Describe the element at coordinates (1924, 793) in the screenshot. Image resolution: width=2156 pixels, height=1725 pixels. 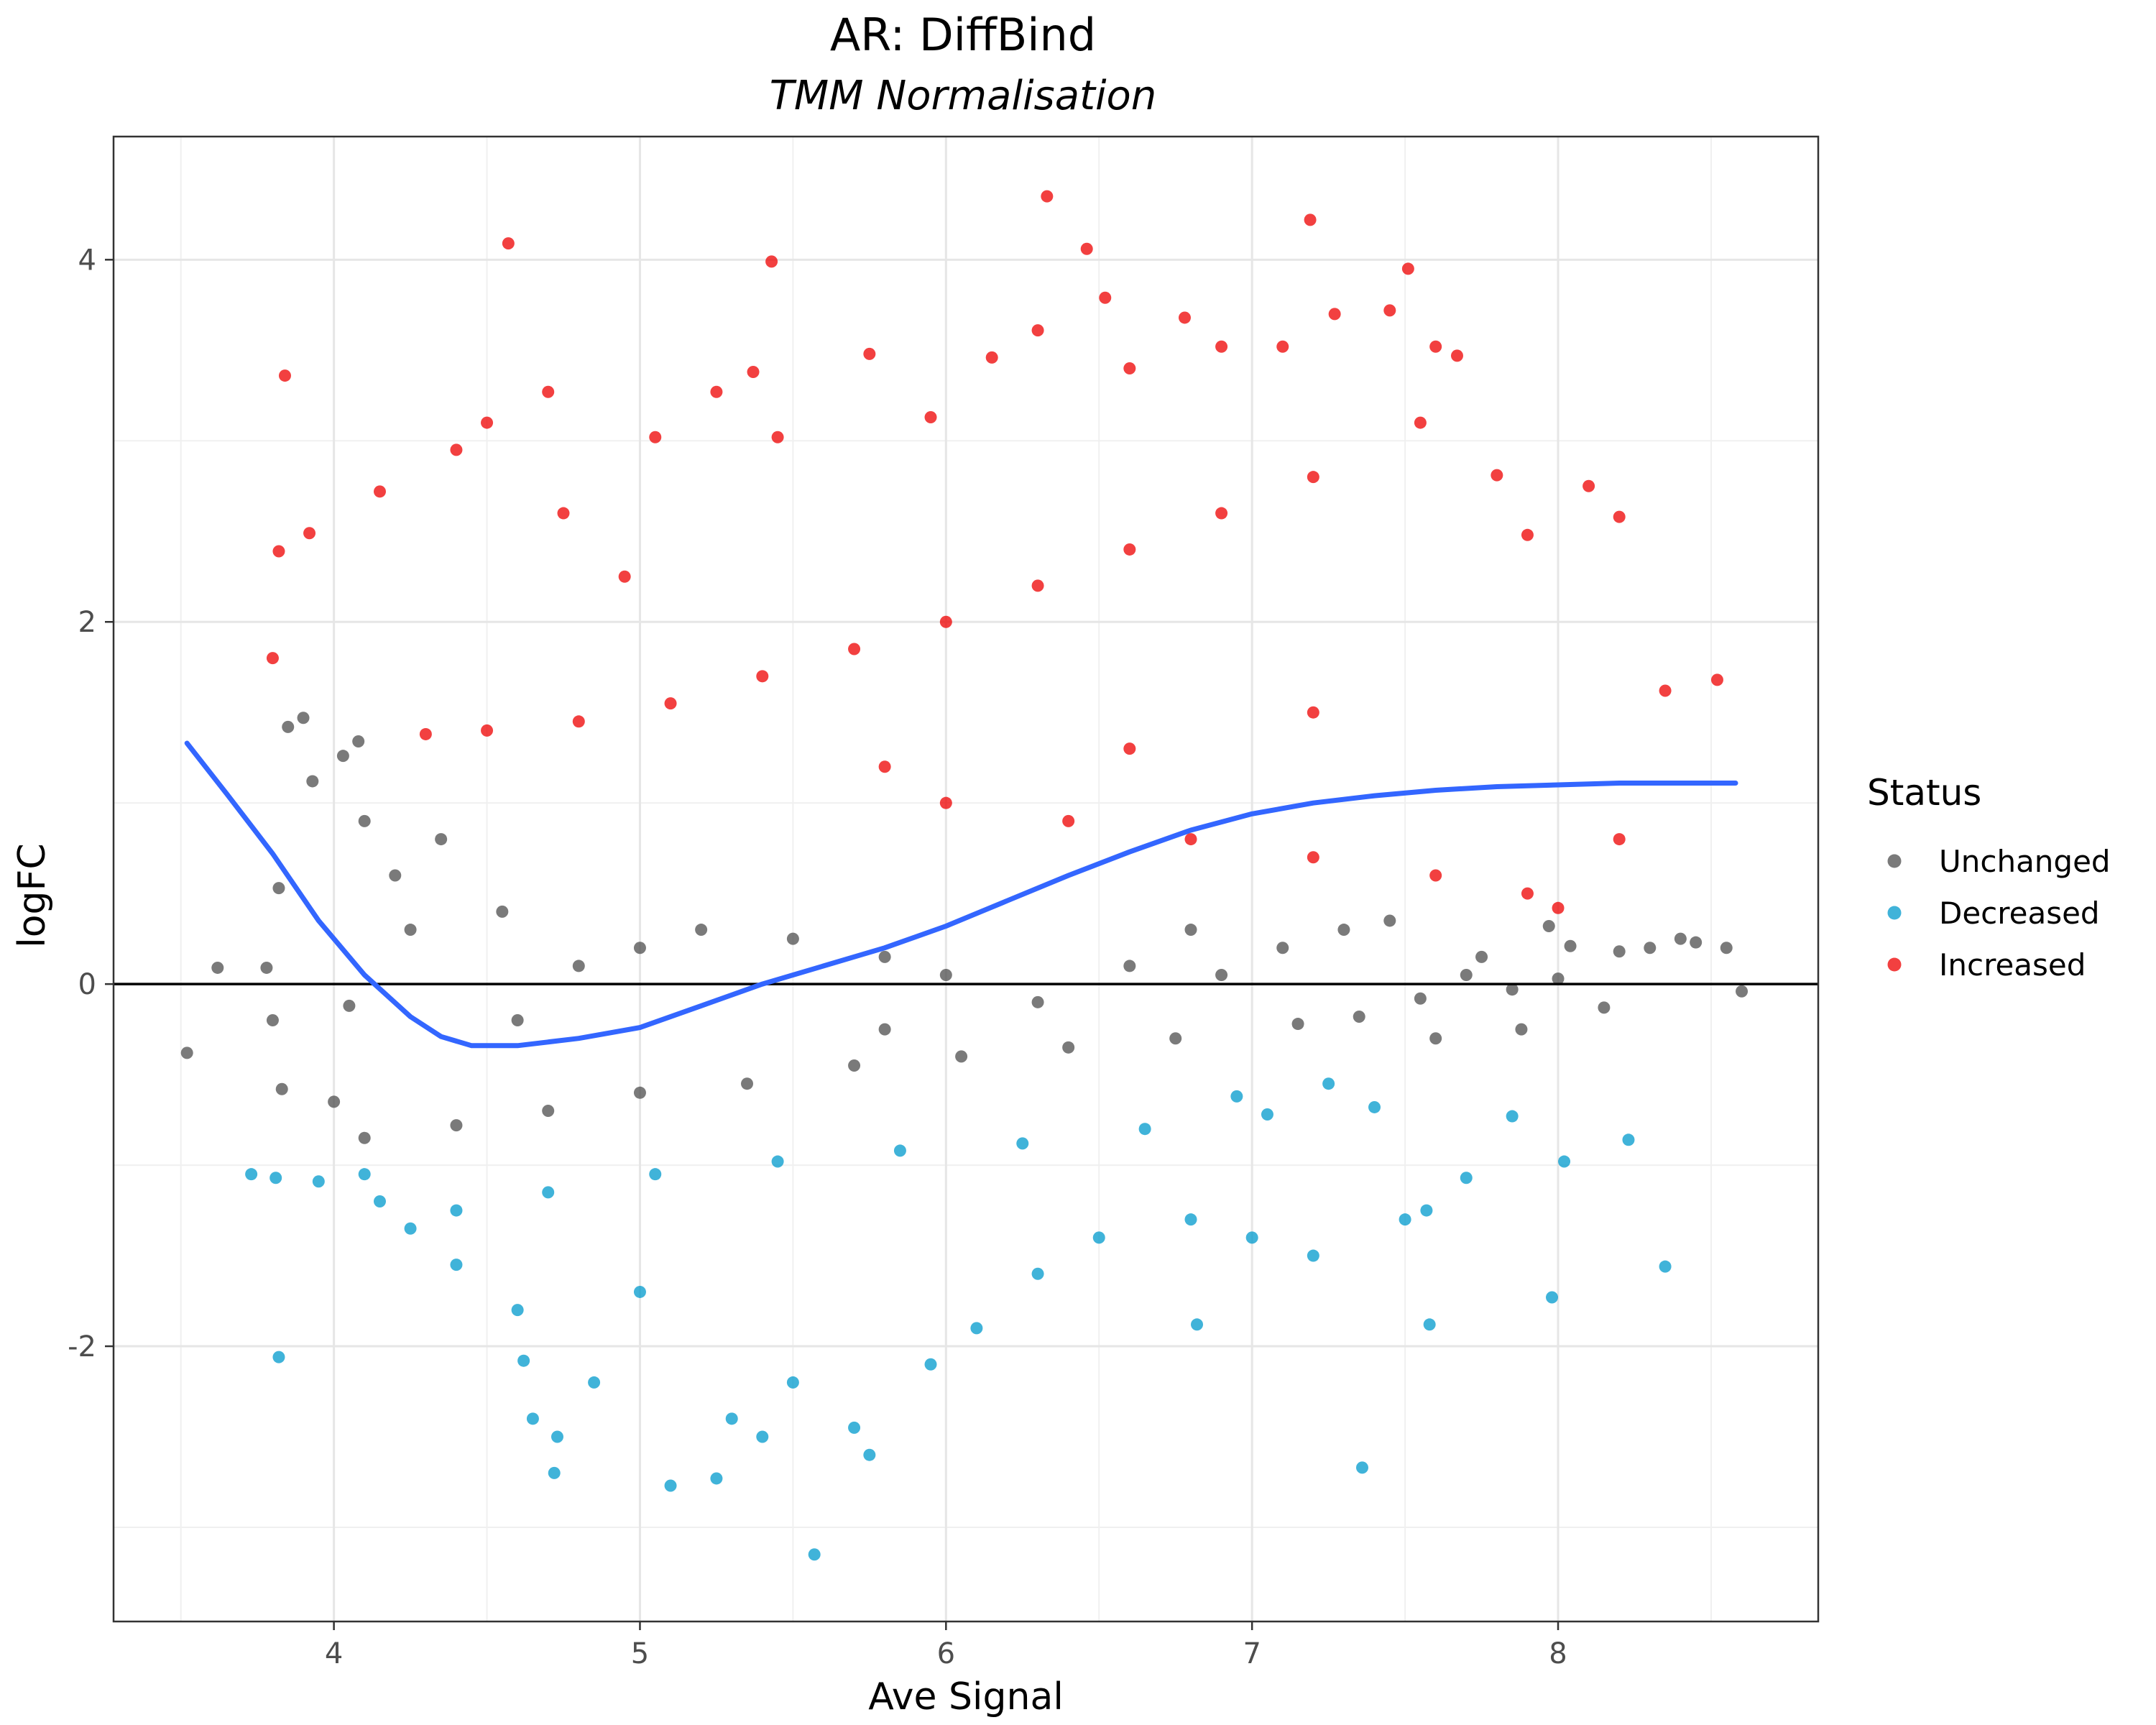
I see `legend-title: Status` at that location.